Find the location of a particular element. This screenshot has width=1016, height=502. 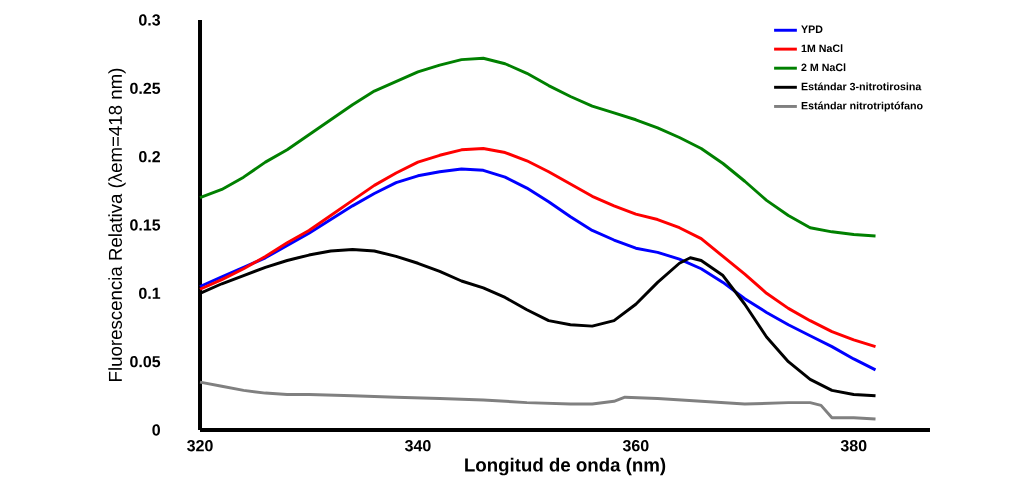

legend-label: YPD is located at coordinates (812, 29).